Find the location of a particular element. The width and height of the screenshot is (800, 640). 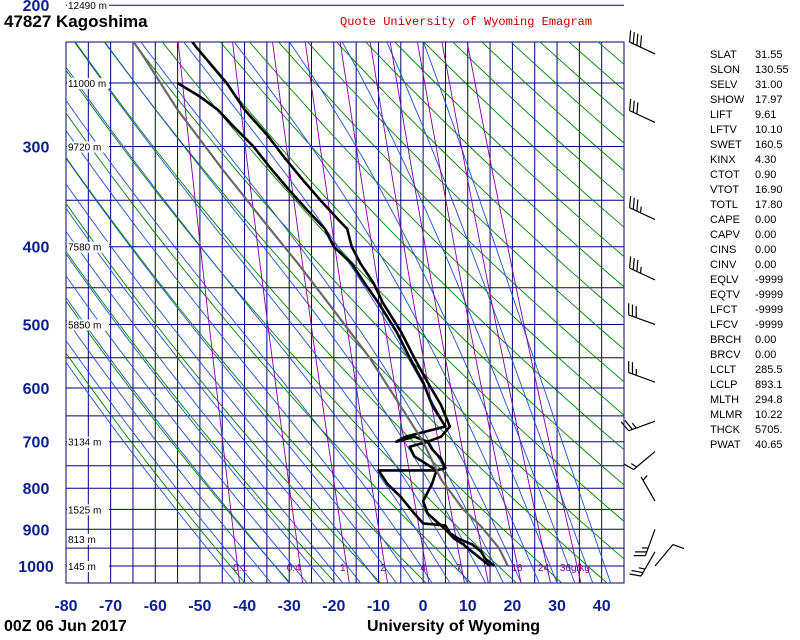

index-key: TOTL is located at coordinates (724, 205).